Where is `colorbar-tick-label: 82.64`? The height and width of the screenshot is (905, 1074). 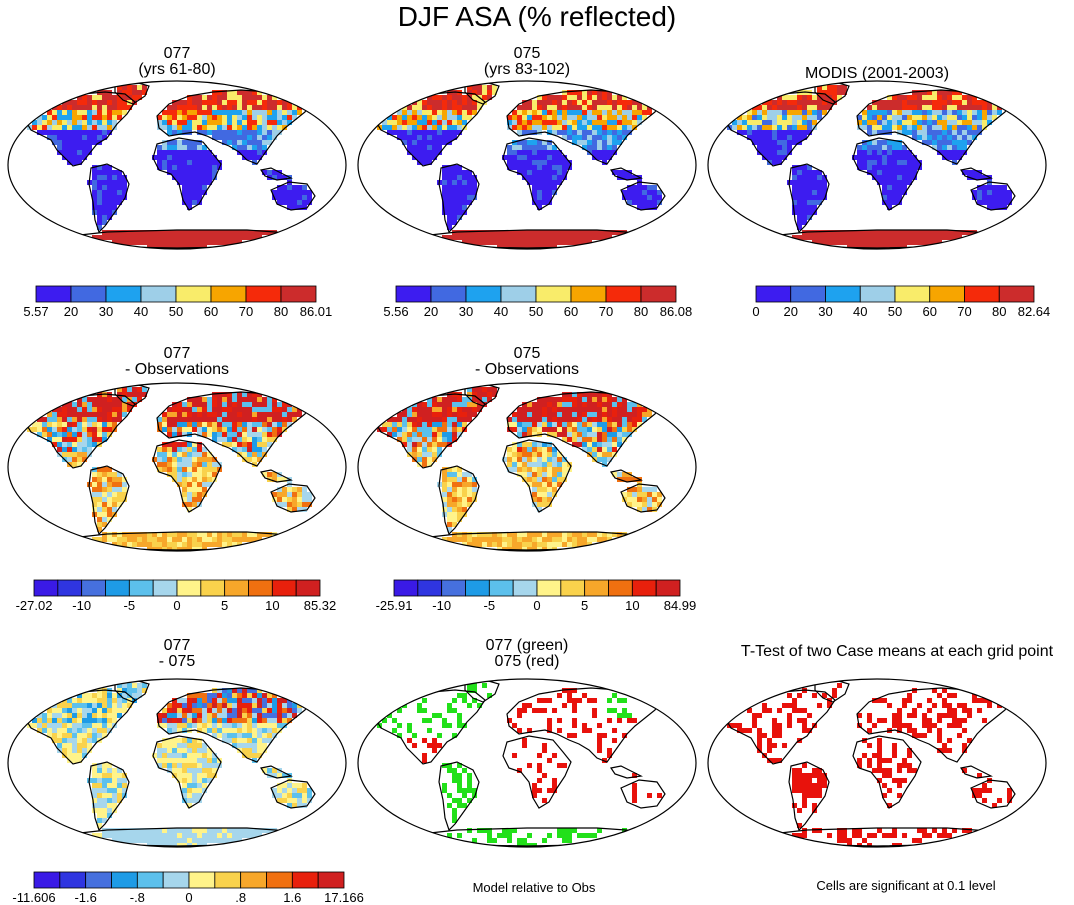
colorbar-tick-label: 82.64 is located at coordinates (1034, 311).